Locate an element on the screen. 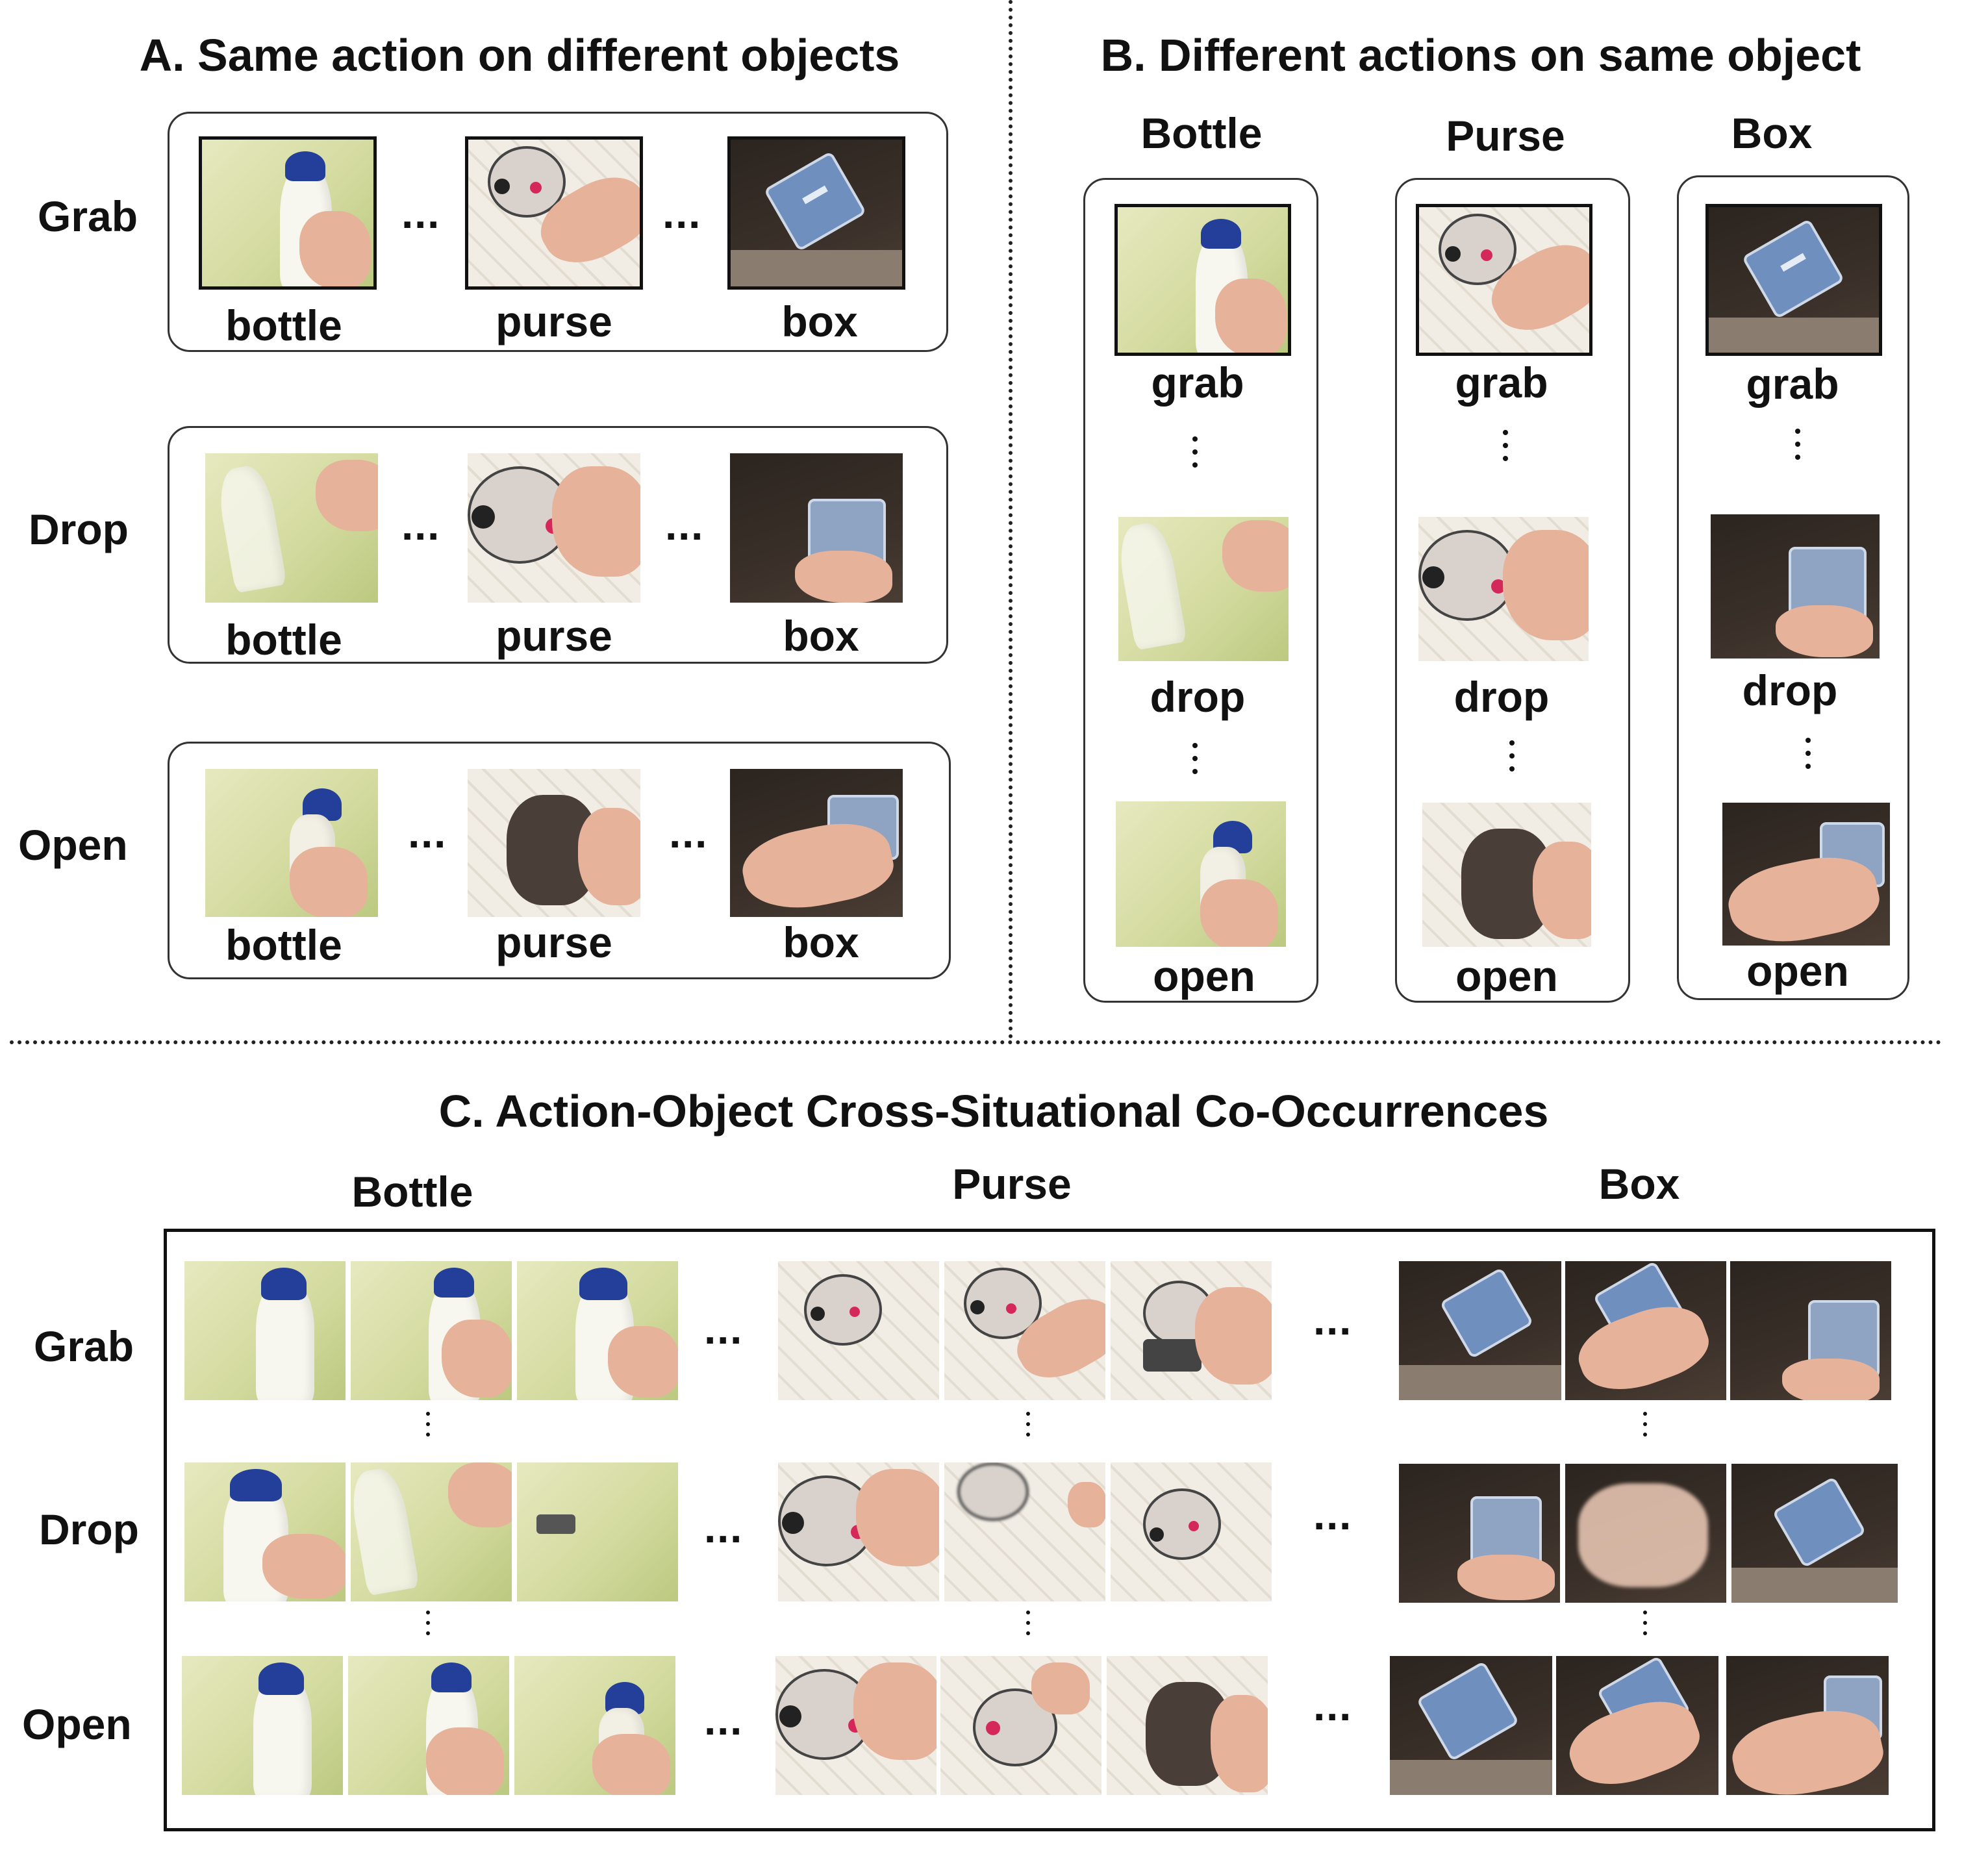 The width and height of the screenshot is (1988, 1869). panel-b-box-column-box is located at coordinates (1793, 587).